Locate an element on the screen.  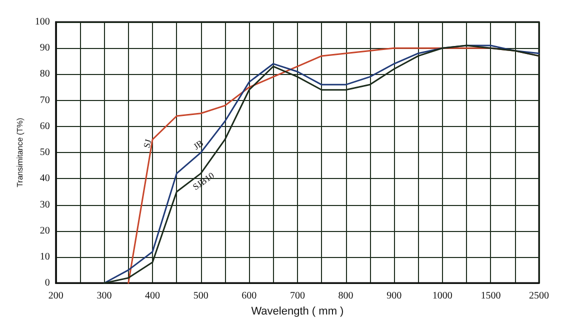
x-tick-label: 1000 is located at coordinates (442, 296).